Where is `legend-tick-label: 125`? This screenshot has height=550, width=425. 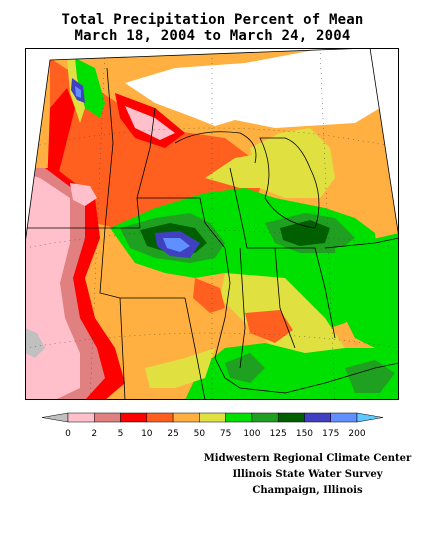 legend-tick-label: 125 is located at coordinates (278, 434).